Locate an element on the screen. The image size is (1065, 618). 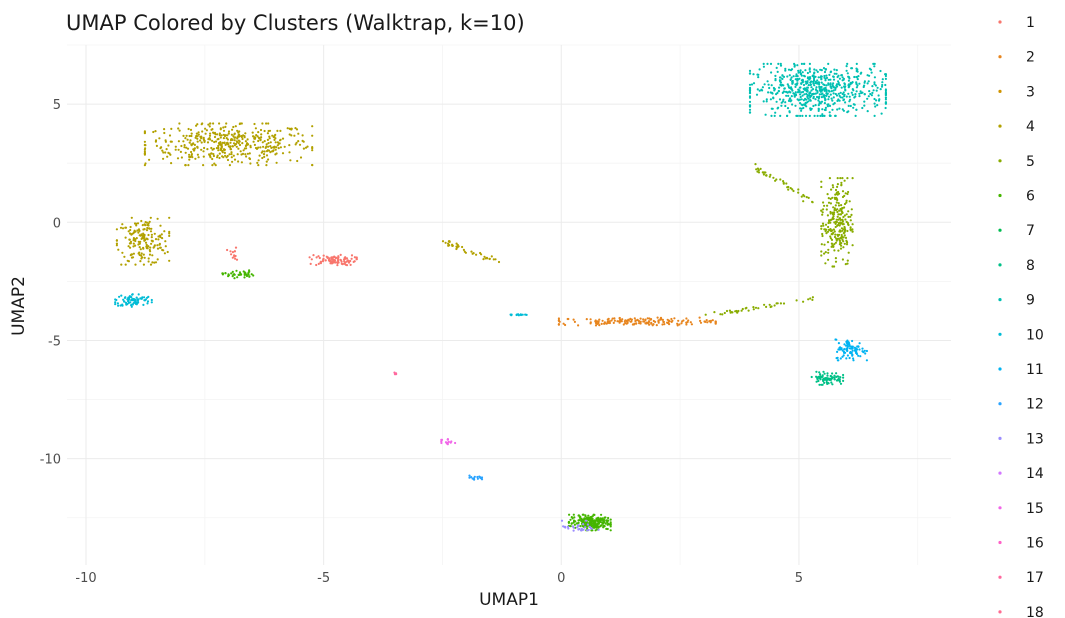
legend-key is located at coordinates (1000, 230).